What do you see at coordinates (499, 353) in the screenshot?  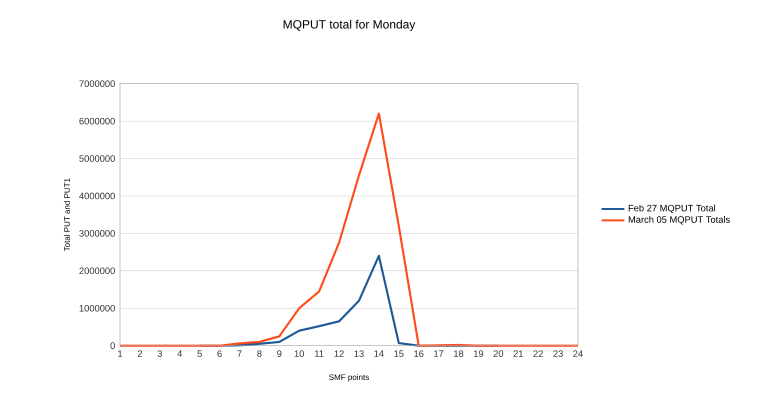 I see `x-tick-label: 20` at bounding box center [499, 353].